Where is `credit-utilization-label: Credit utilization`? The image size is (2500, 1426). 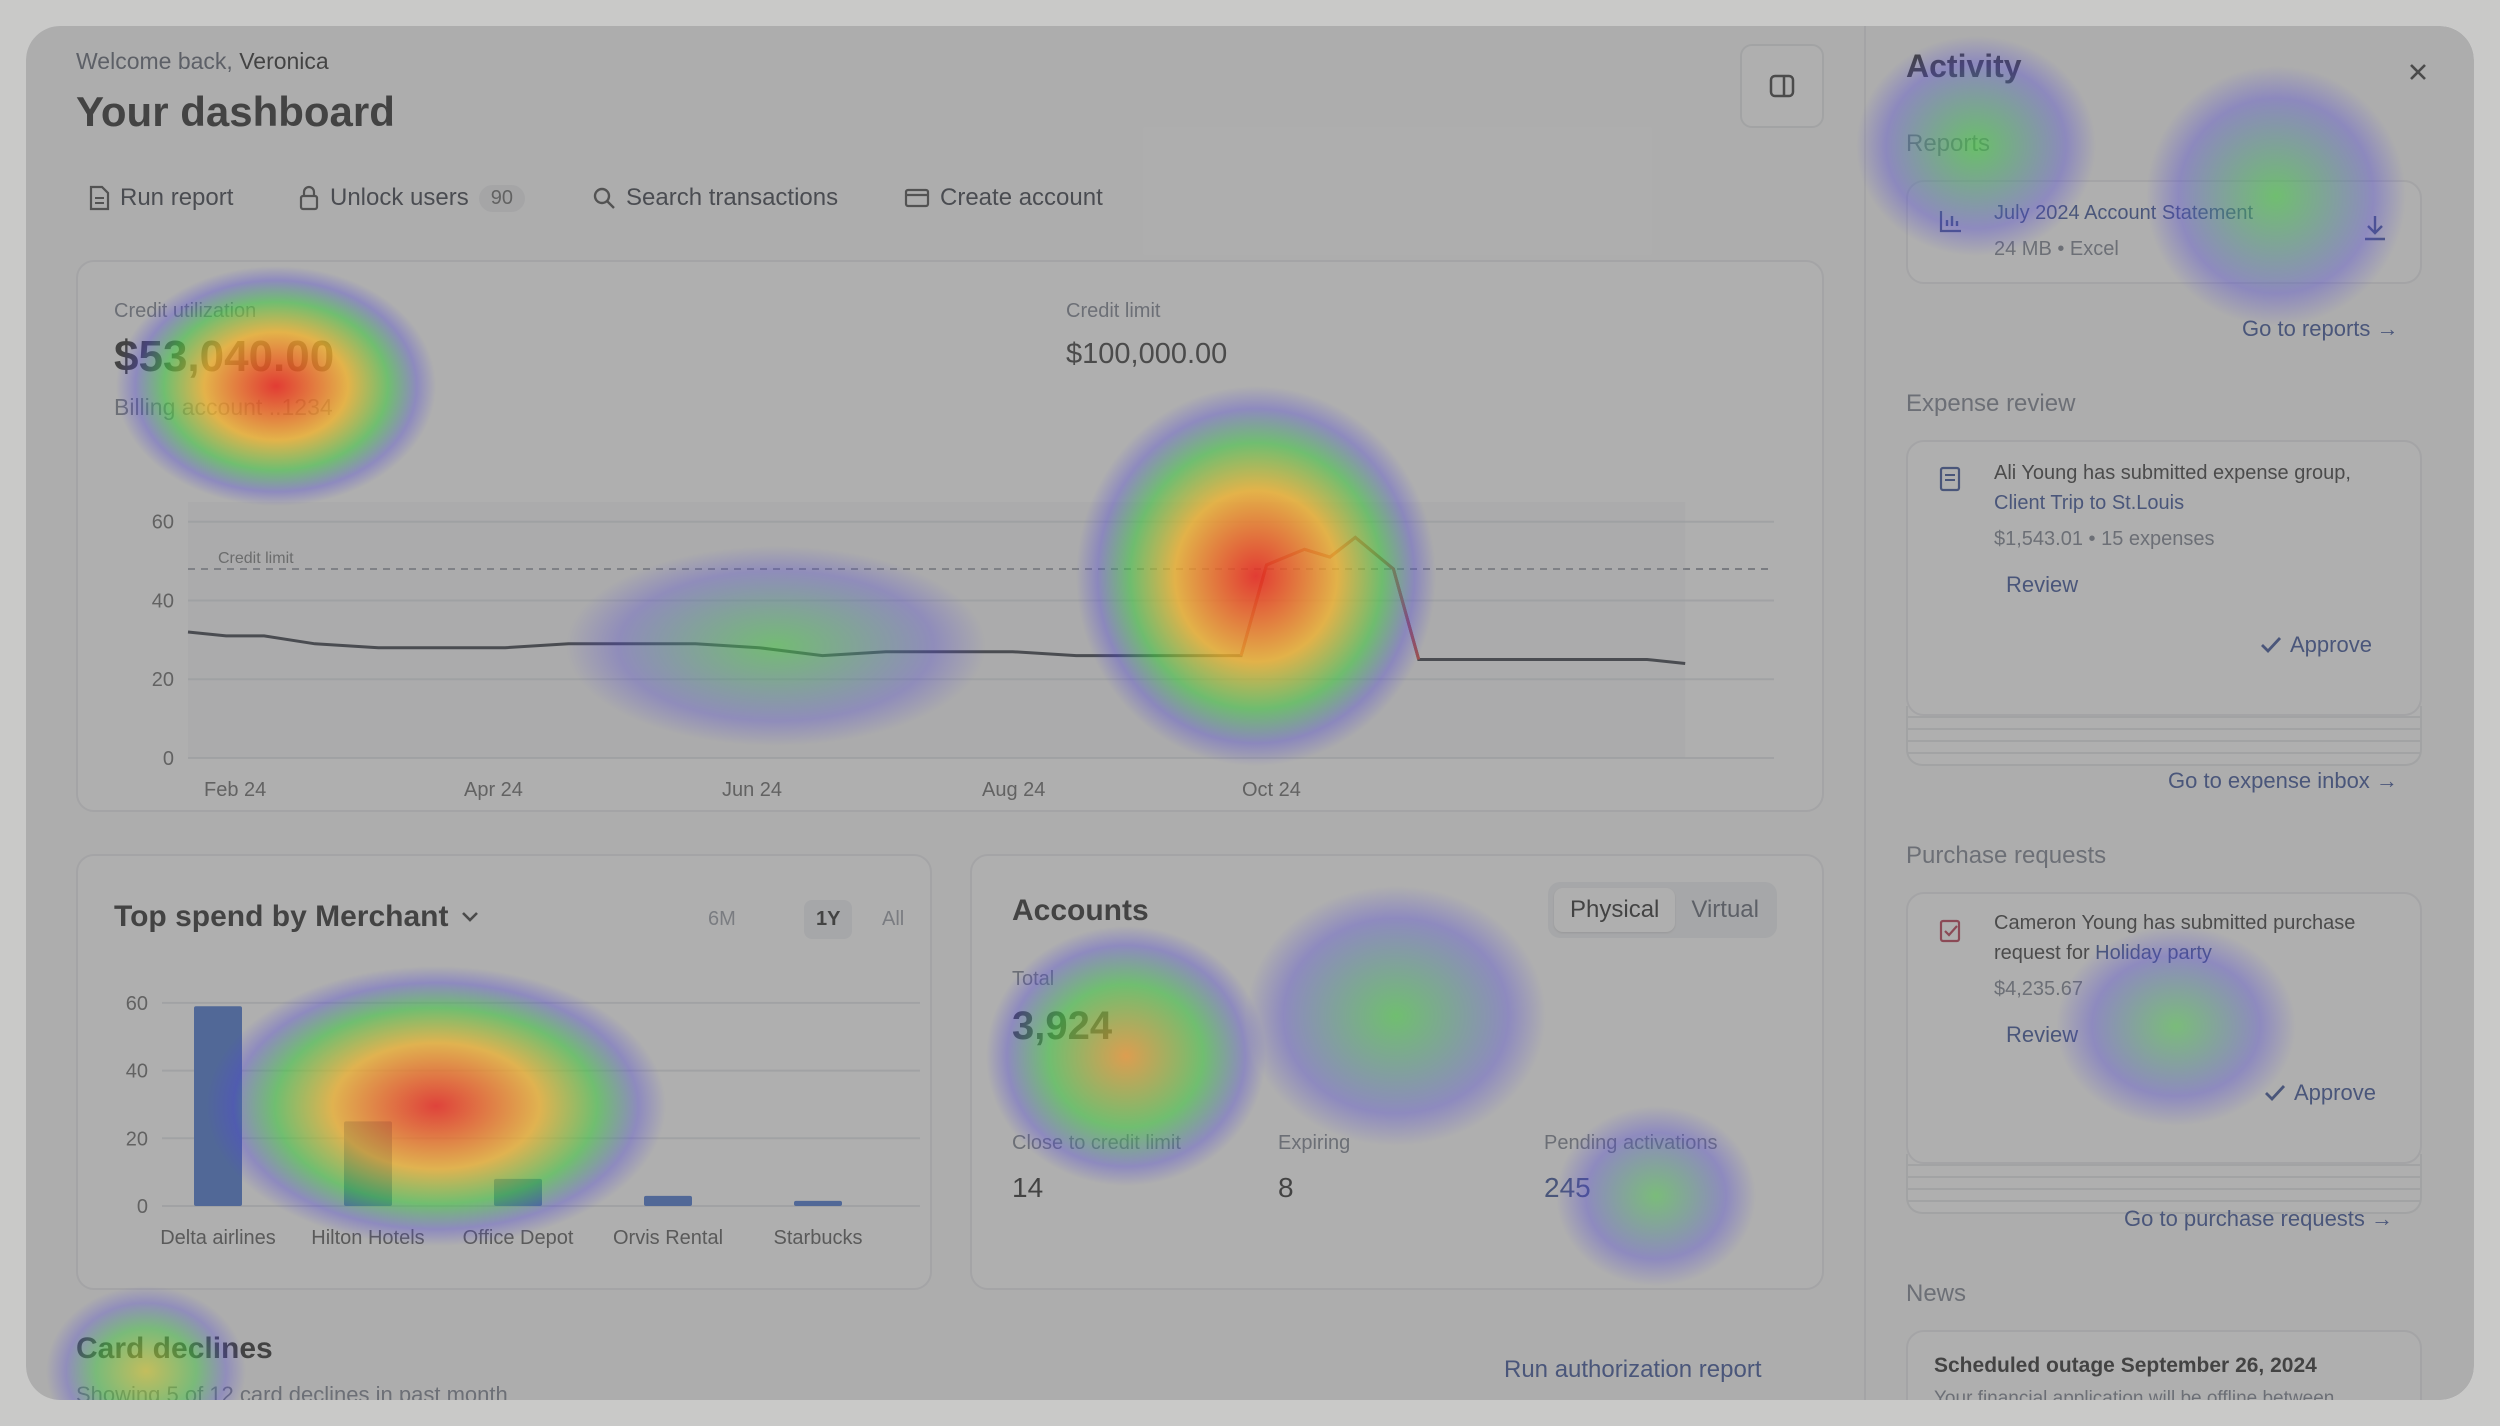
credit-utilization-label: Credit utilization is located at coordinates (185, 311).